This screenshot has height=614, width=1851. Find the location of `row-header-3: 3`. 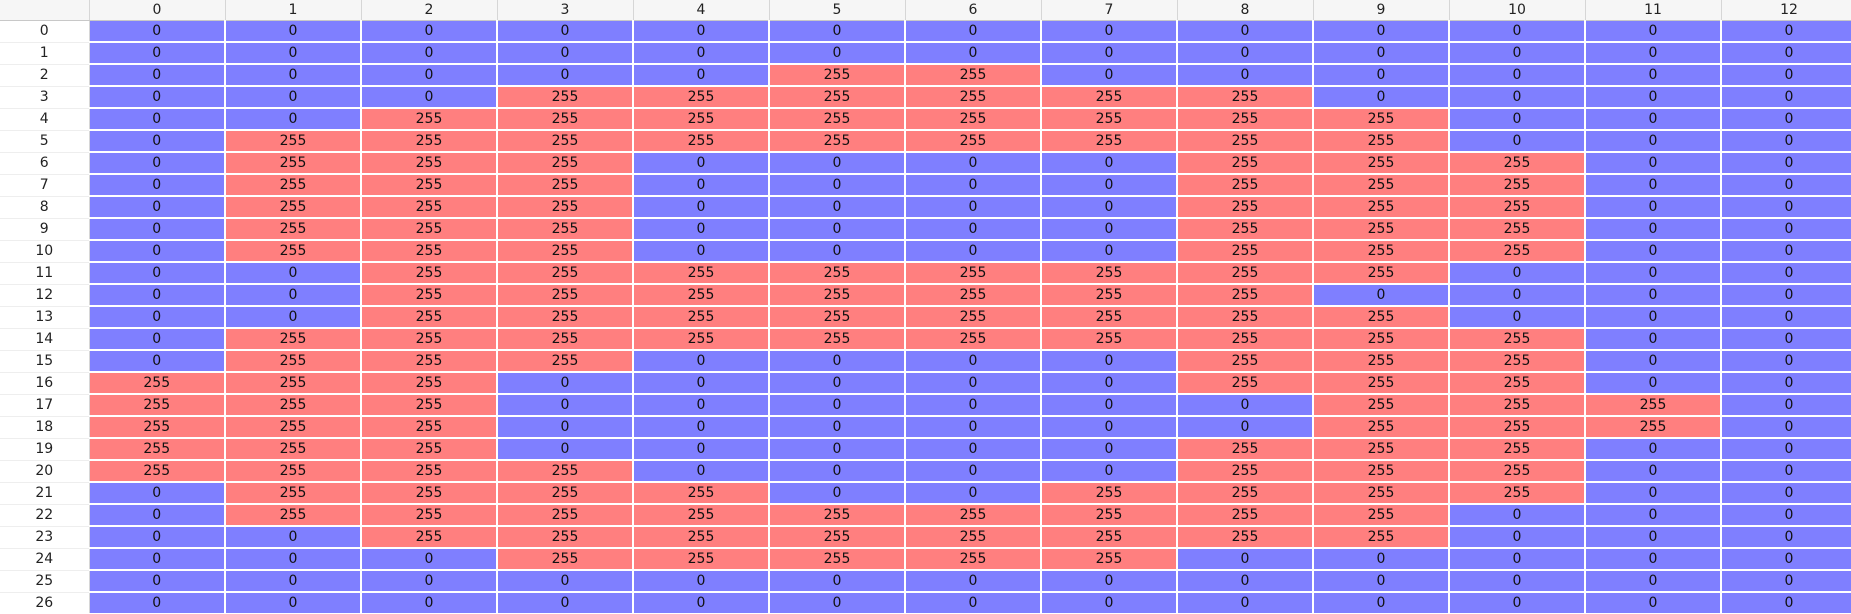

row-header-3: 3 is located at coordinates (45, 97).